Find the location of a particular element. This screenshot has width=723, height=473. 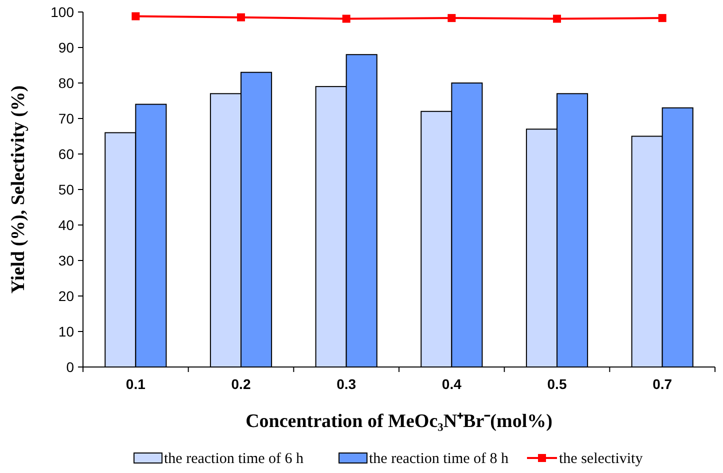

y-tick-label: 70 is located at coordinates (66, 118).